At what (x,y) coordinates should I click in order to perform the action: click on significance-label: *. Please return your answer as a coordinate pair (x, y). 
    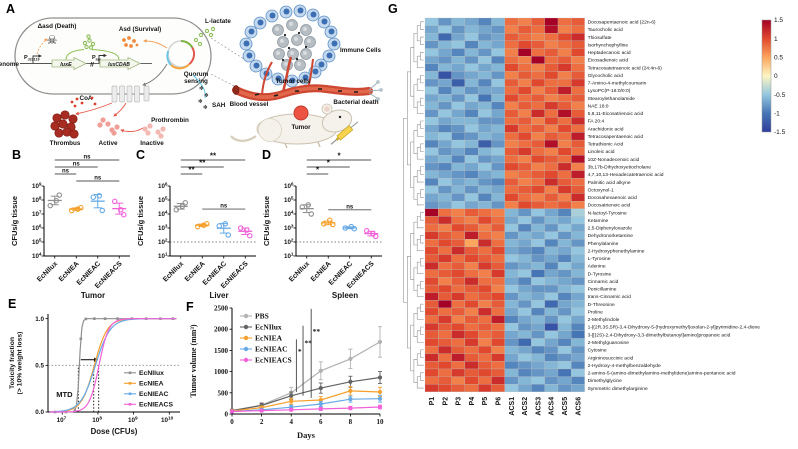
    Looking at the image, I should click on (329, 163).